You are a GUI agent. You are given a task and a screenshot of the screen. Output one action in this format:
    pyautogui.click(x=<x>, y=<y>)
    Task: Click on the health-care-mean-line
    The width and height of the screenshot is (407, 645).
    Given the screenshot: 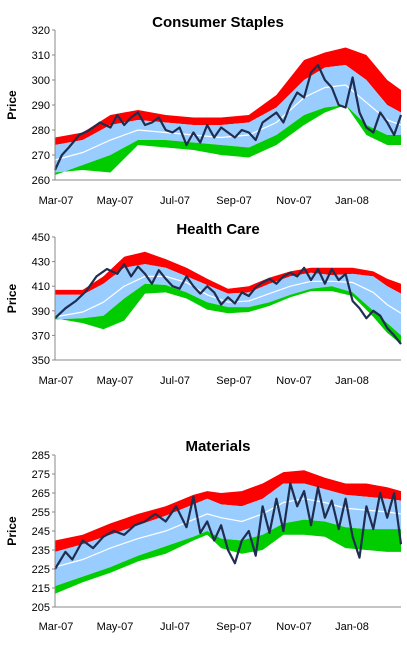 What is the action you would take?
    pyautogui.click(x=228, y=296)
    